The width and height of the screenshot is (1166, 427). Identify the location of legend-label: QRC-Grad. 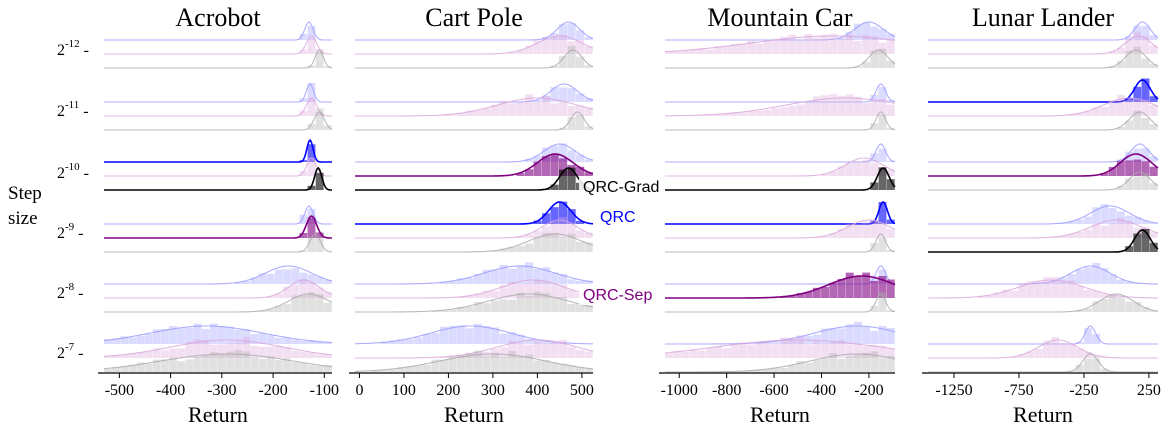
(621, 187).